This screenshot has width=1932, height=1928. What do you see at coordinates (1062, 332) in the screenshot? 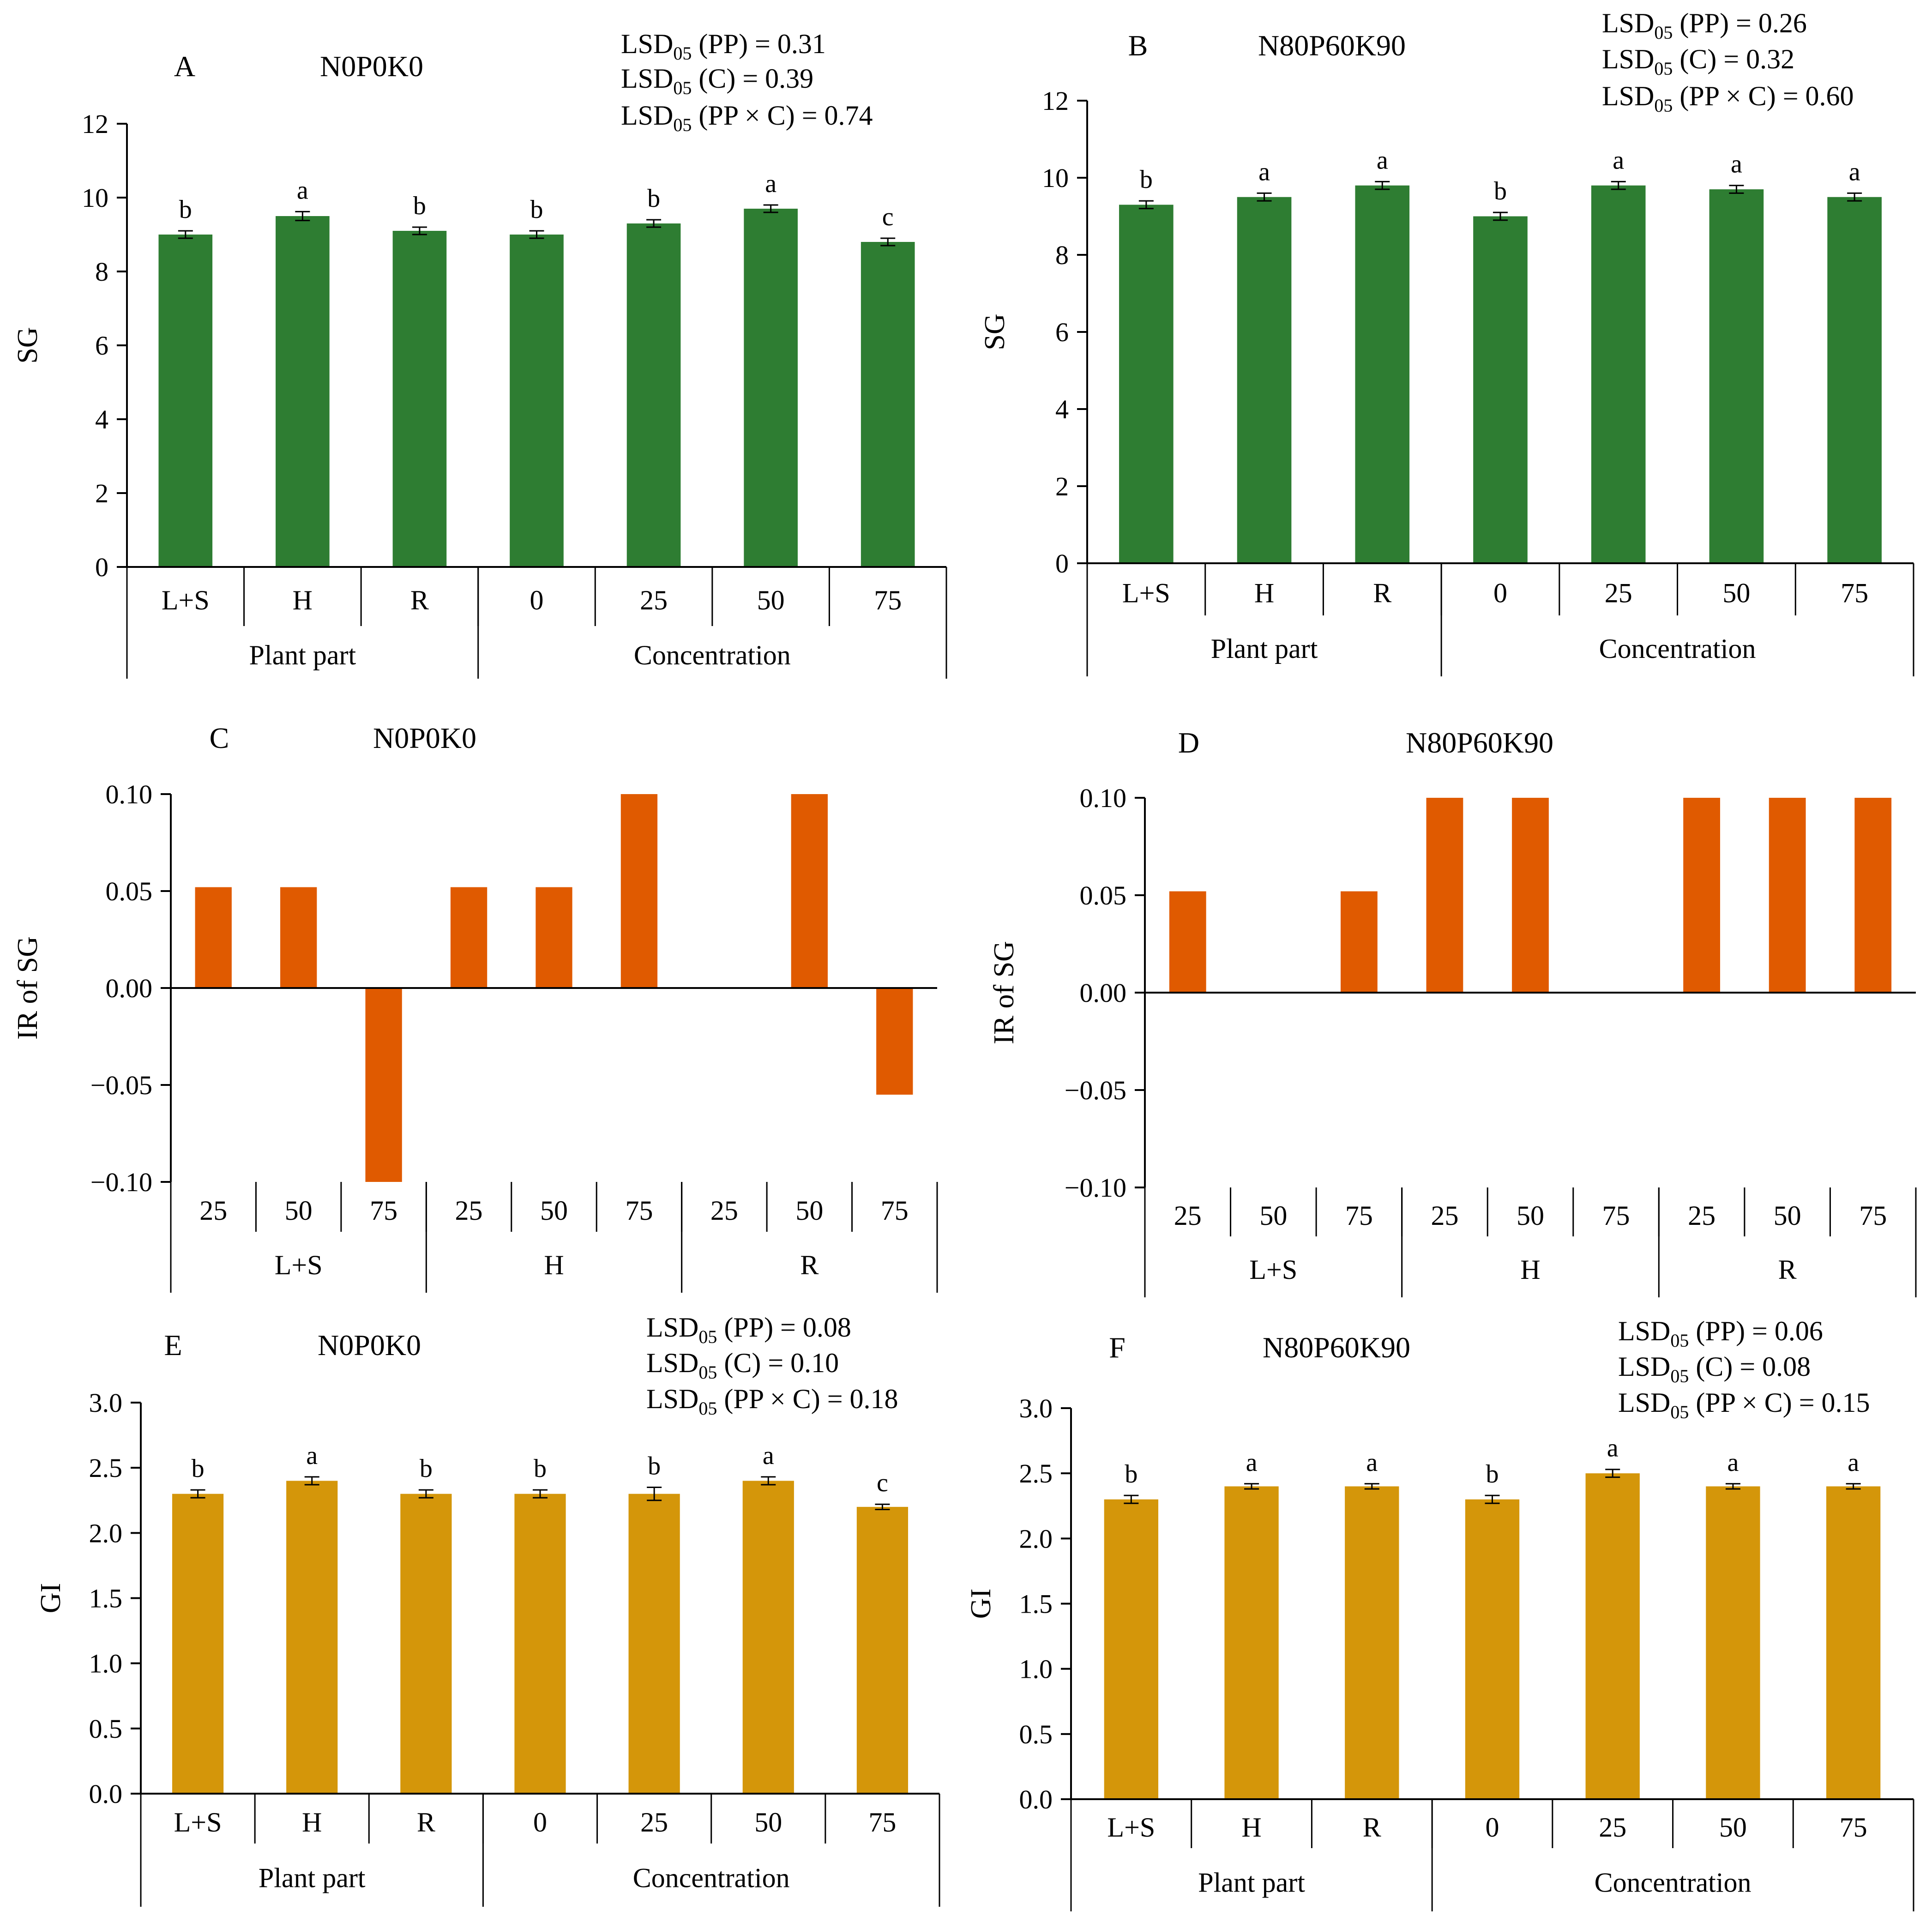
I see `y-tick-label: 6` at bounding box center [1062, 332].